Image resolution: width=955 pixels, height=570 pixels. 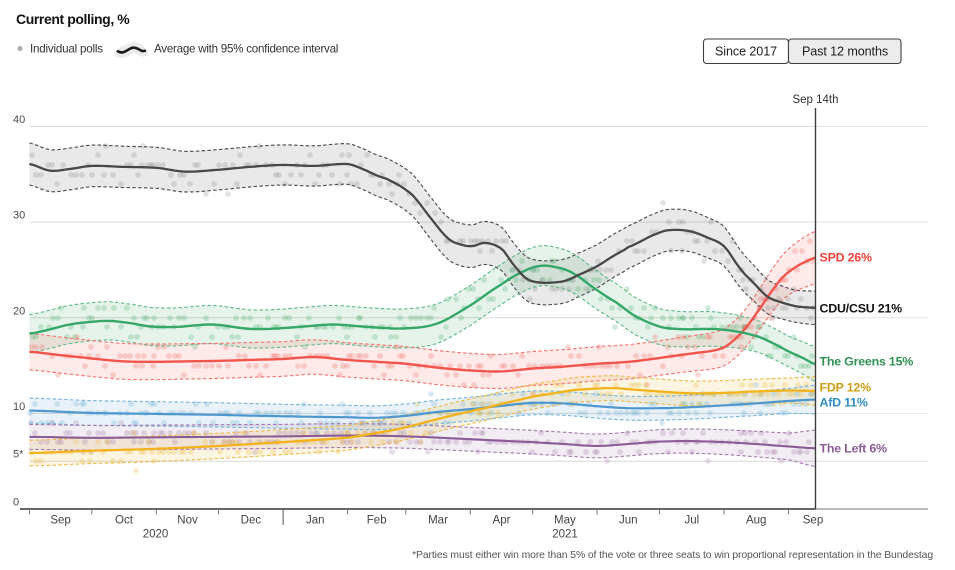 I want to click on svg-text: May, so click(x=565, y=521).